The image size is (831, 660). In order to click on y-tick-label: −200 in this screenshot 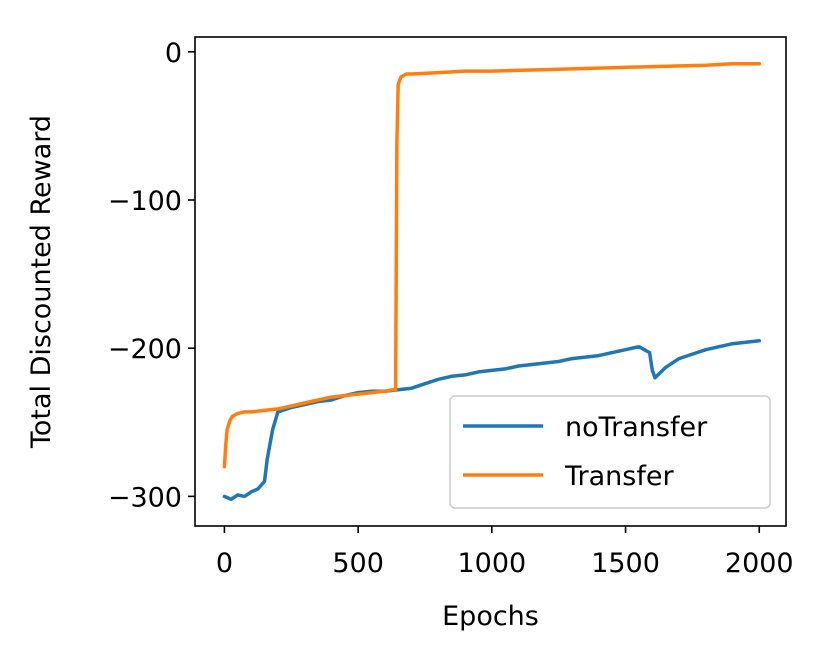, I will do `click(145, 349)`.